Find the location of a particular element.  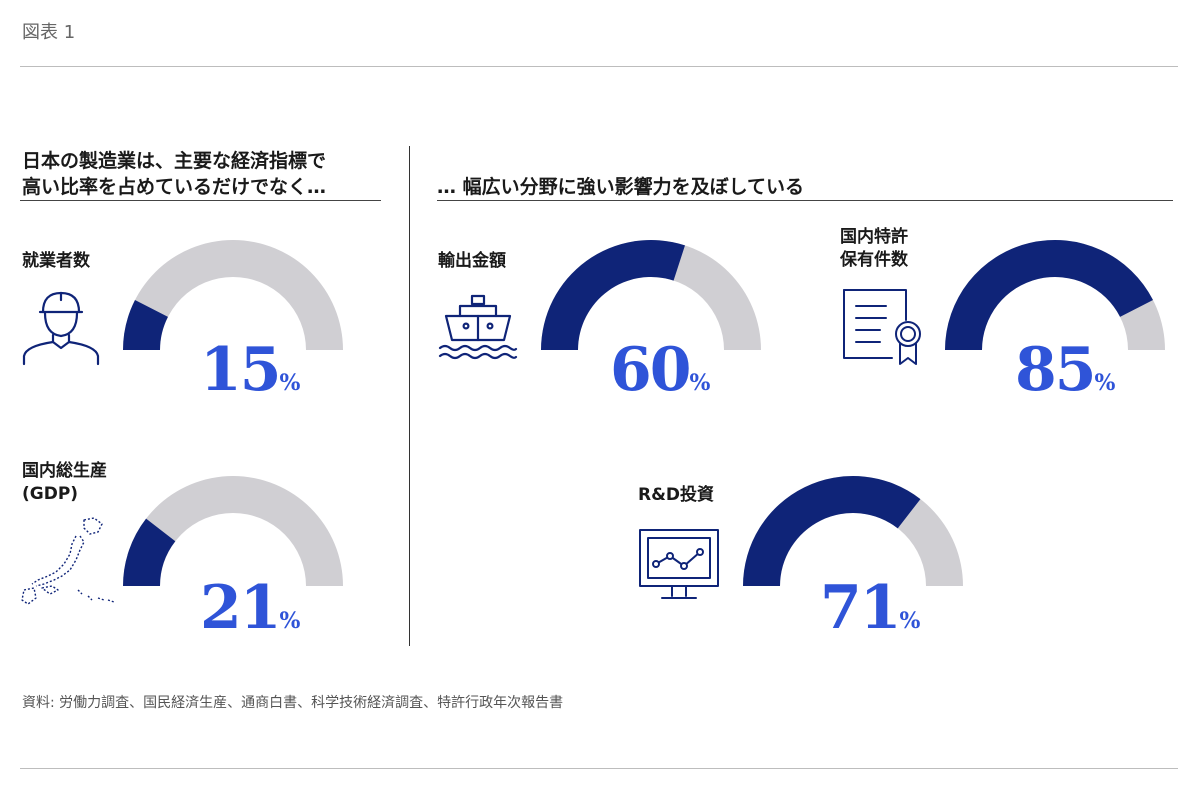

employees-value: 15% is located at coordinates (250, 370).